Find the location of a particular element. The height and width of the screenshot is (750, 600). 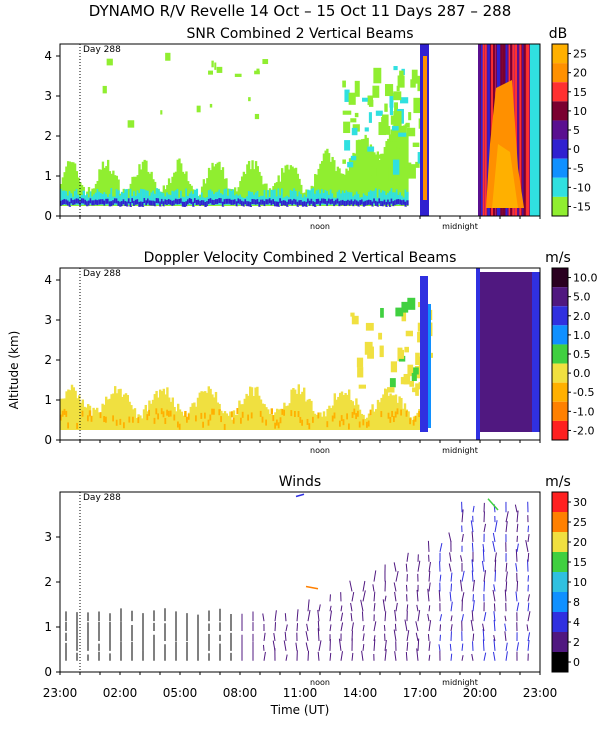

x-tick-label: 17:00 is located at coordinates (420, 693).